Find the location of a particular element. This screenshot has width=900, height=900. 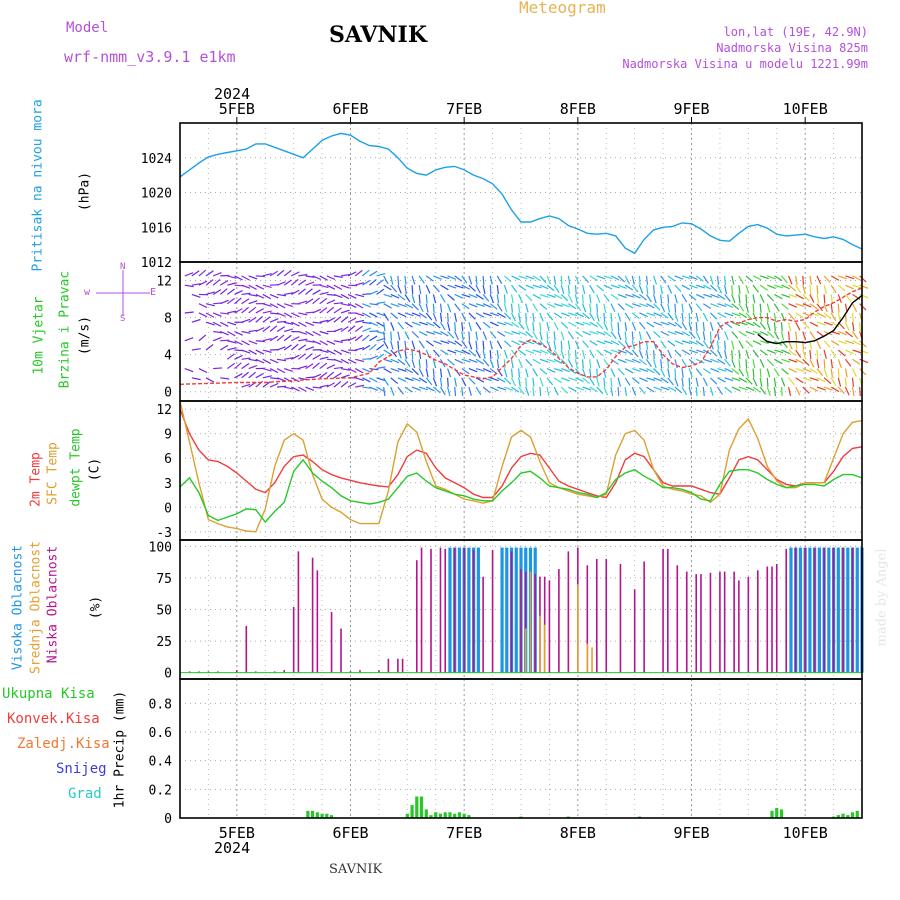

wind-label-2: Brzina i Pravac is located at coordinates (65, 329).